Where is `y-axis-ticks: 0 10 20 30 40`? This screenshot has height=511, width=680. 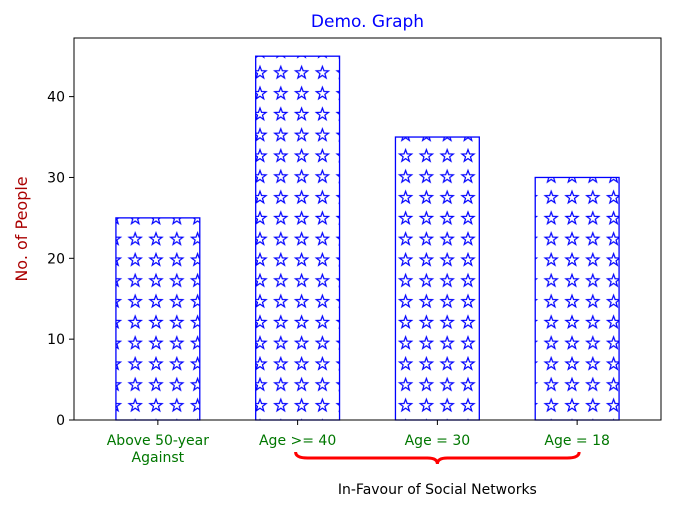
y-axis-ticks: 0 10 20 30 40 is located at coordinates (60, 259).